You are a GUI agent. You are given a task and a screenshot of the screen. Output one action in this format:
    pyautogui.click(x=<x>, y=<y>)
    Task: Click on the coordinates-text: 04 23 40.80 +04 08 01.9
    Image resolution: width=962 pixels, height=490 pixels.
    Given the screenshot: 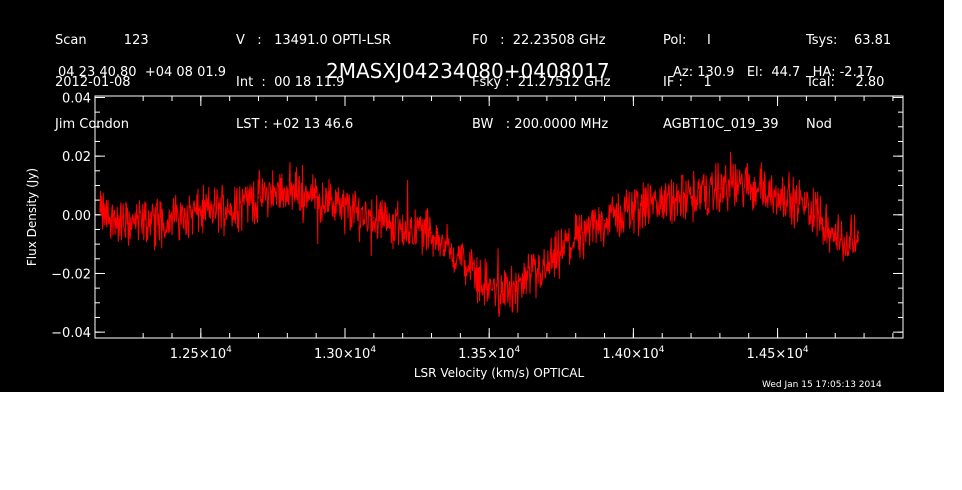 What is the action you would take?
    pyautogui.click(x=142, y=72)
    